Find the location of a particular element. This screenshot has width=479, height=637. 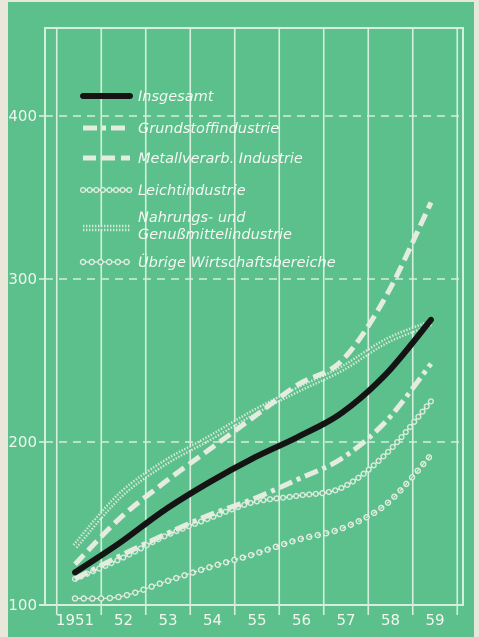

x-tick-label: 55 is located at coordinates (256, 620).